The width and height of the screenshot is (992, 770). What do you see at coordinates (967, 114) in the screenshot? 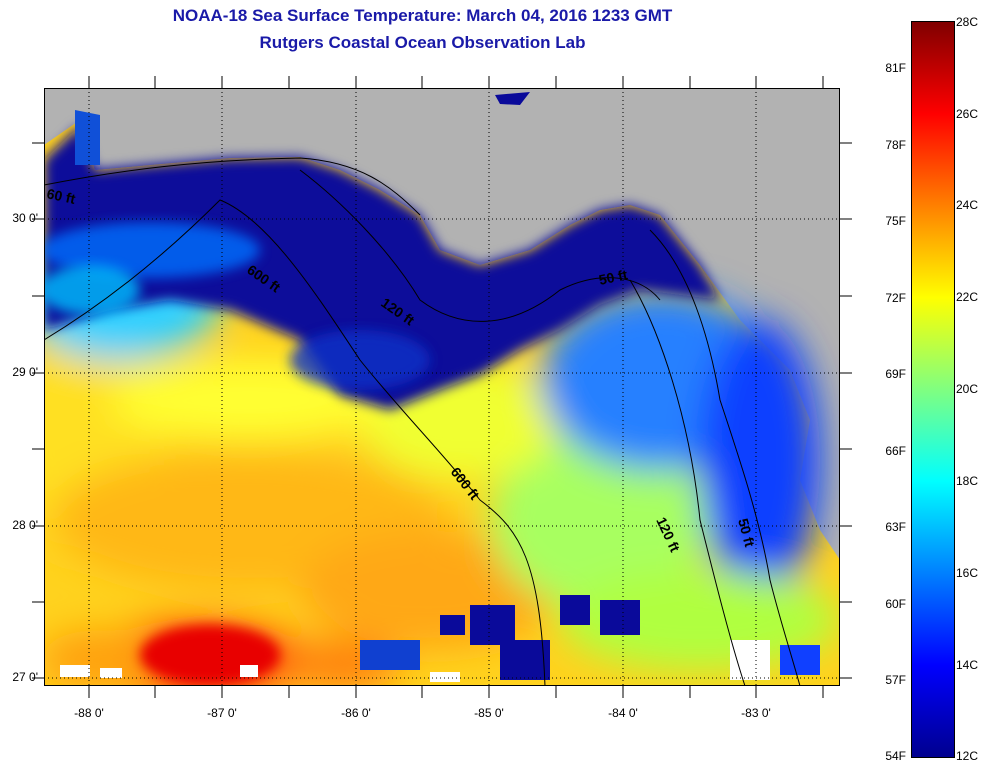
I see `colorbar-celsius-label: 26C` at bounding box center [967, 114].